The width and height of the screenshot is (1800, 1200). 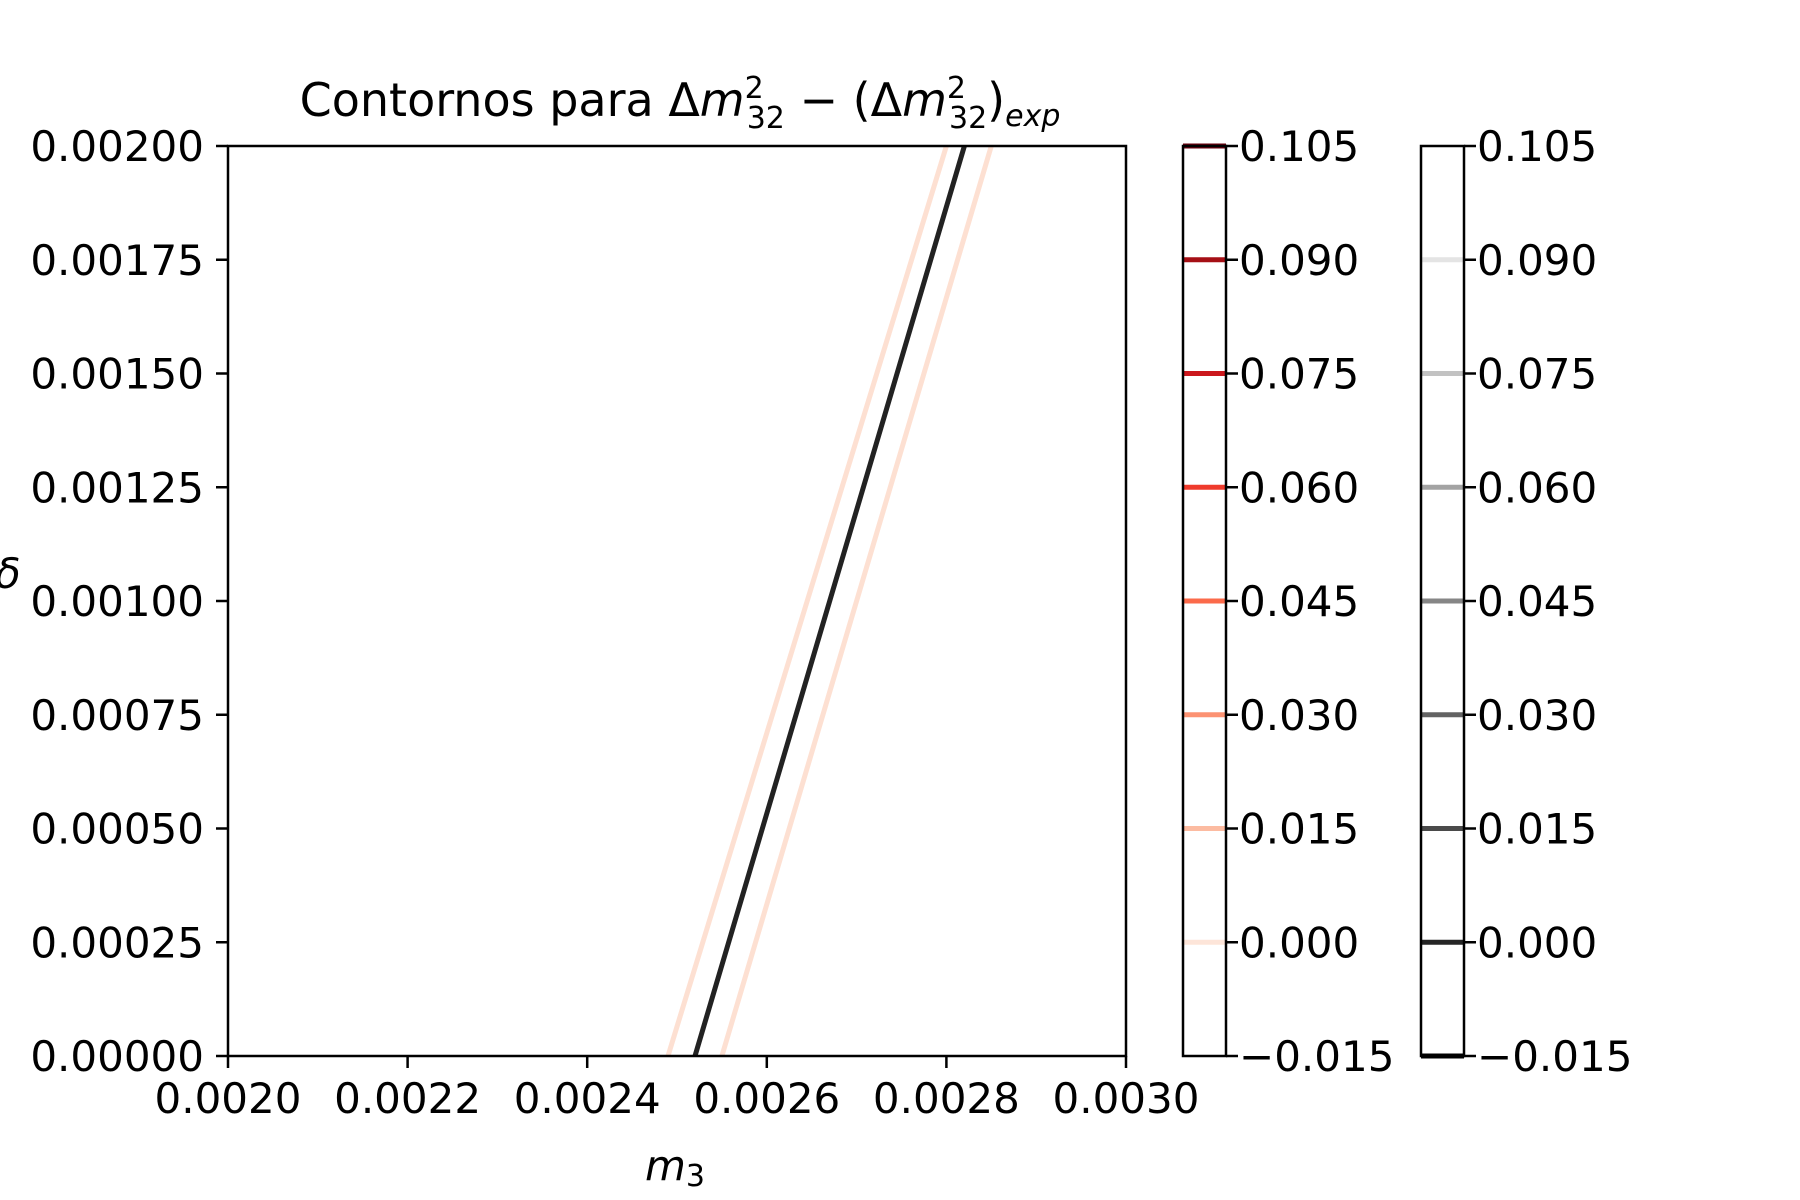 I want to click on x-axis-label-sub: 3, so click(x=695, y=1176).